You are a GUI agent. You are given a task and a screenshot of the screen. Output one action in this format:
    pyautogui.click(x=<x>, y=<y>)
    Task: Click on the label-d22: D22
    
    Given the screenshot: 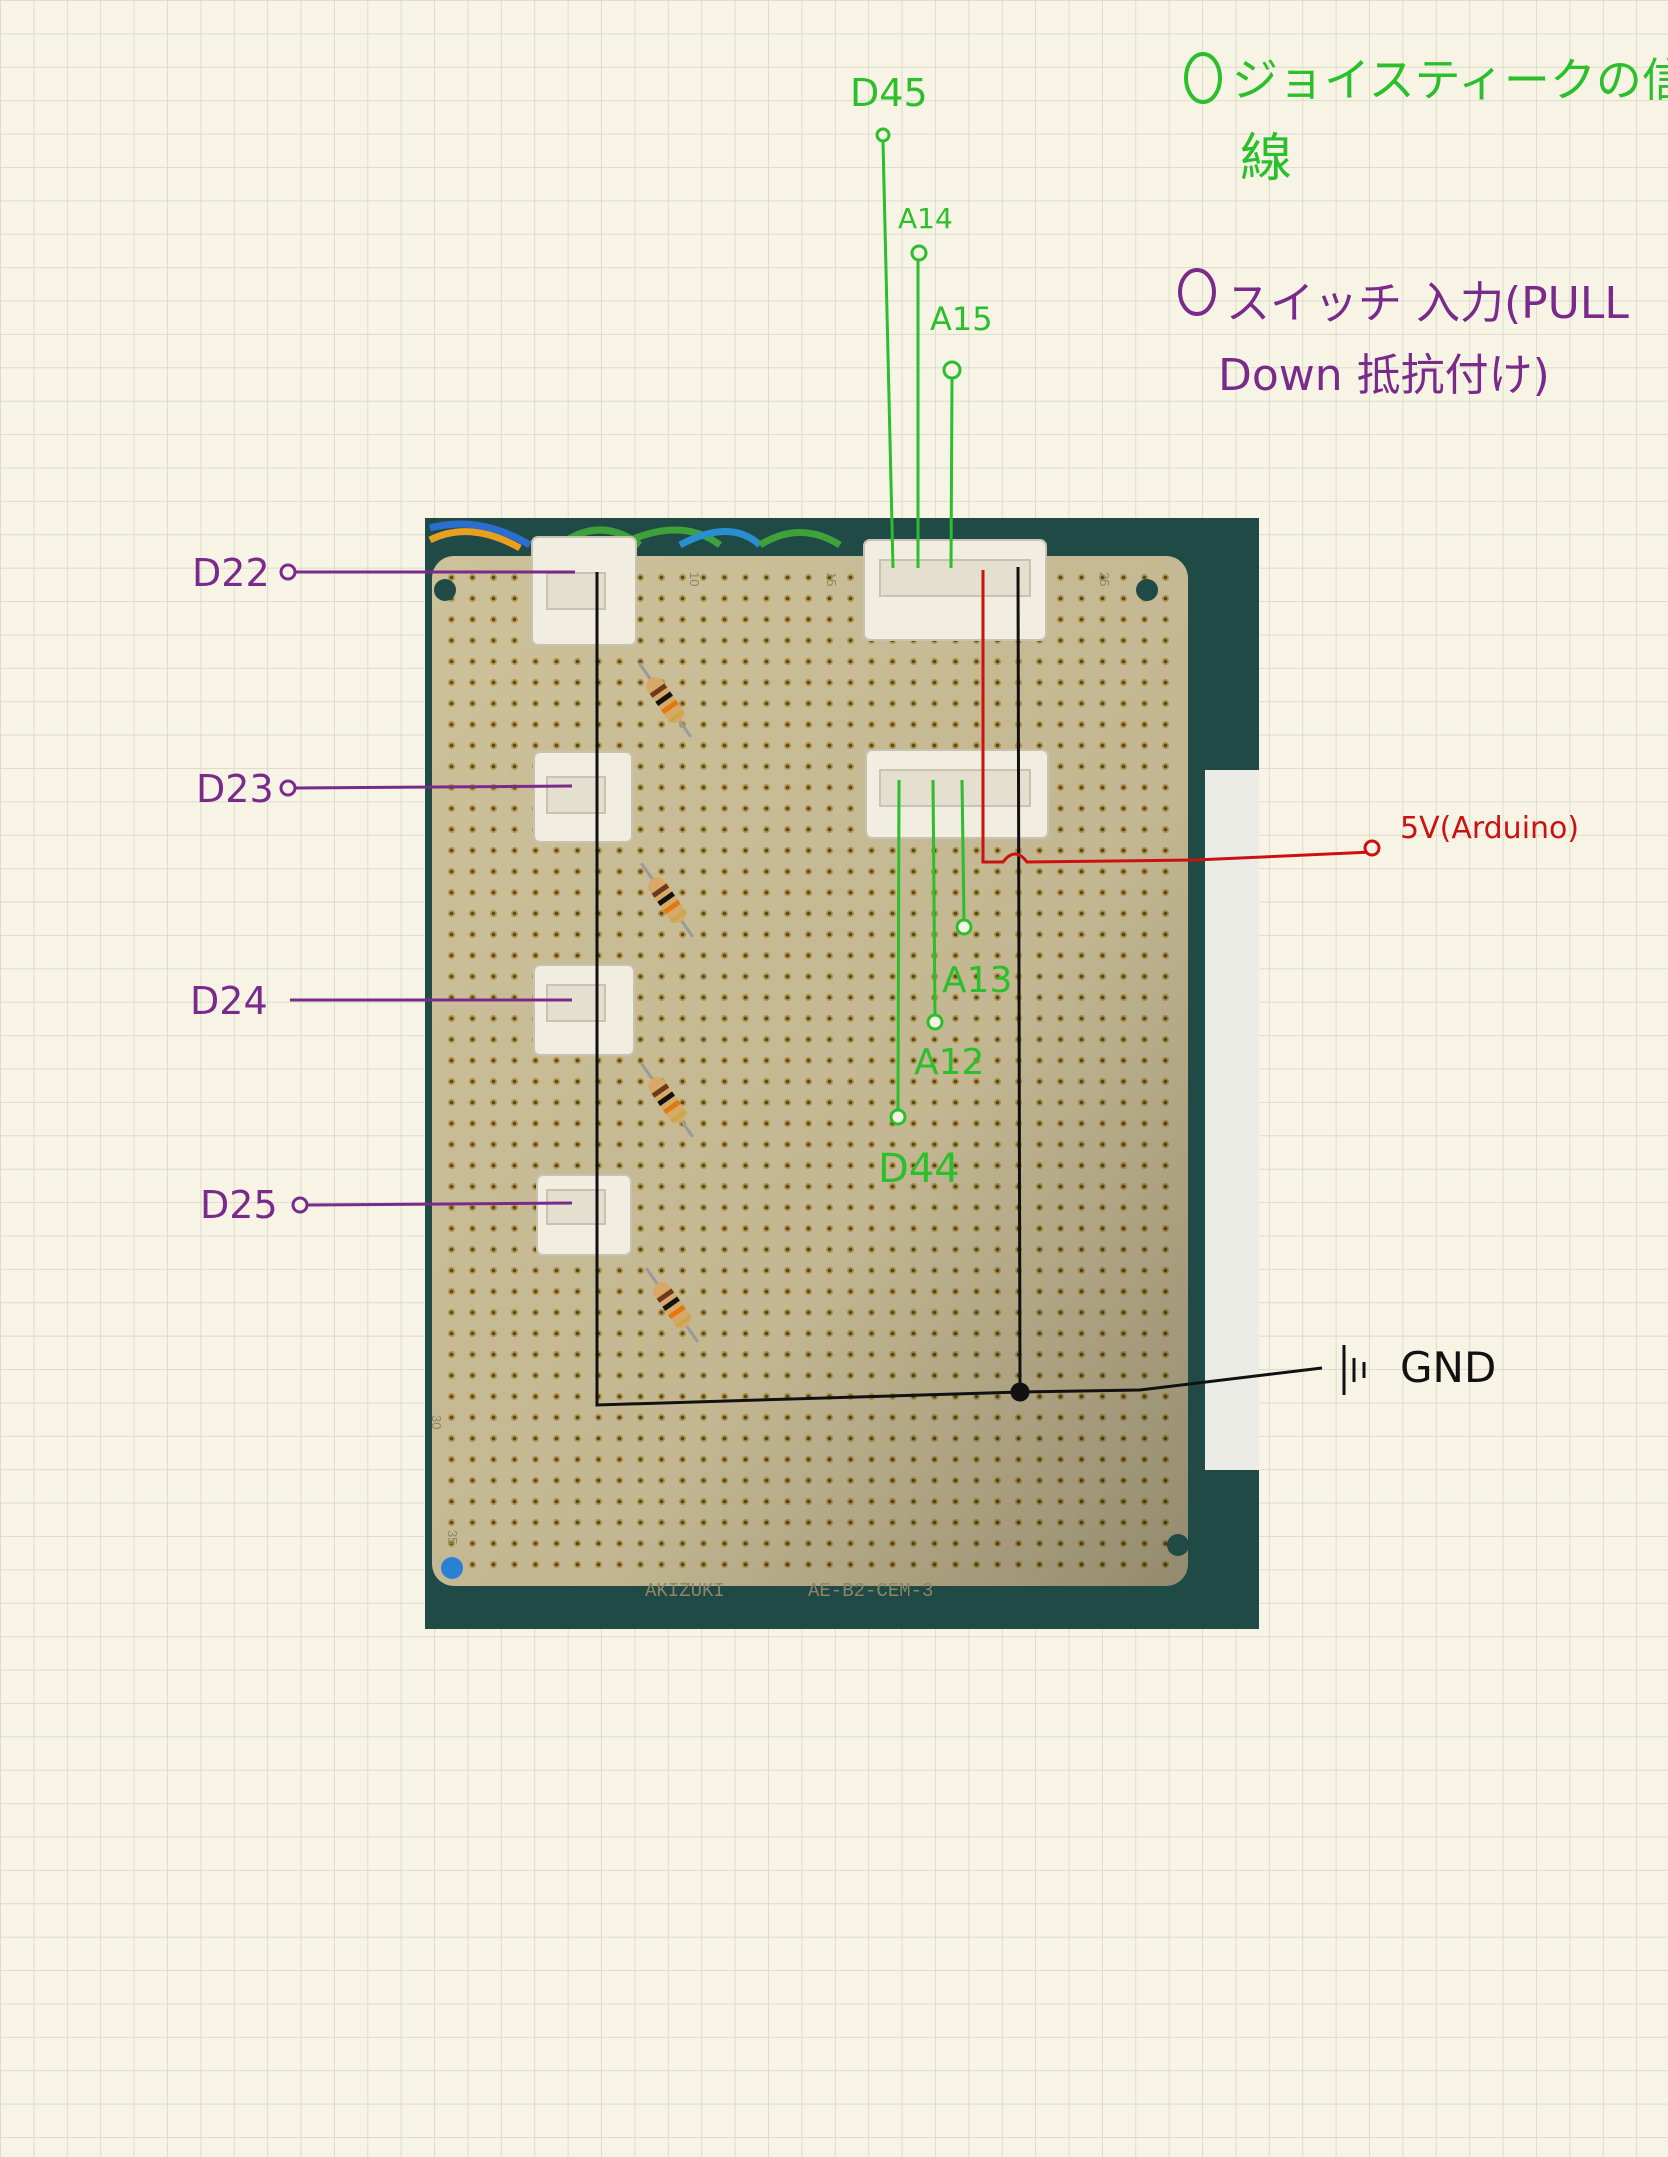 What is the action you would take?
    pyautogui.click(x=231, y=573)
    